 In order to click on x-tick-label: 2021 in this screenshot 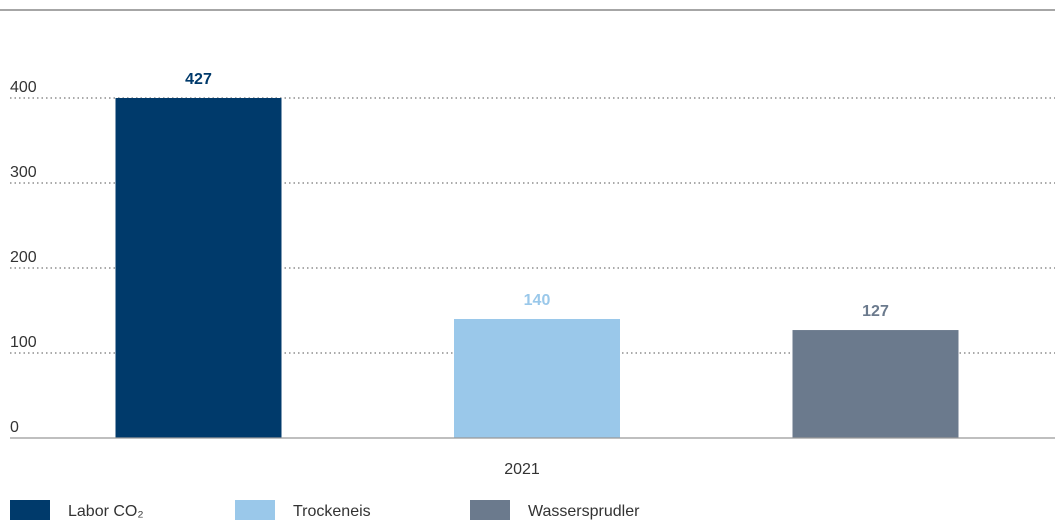, I will do `click(522, 469)`.